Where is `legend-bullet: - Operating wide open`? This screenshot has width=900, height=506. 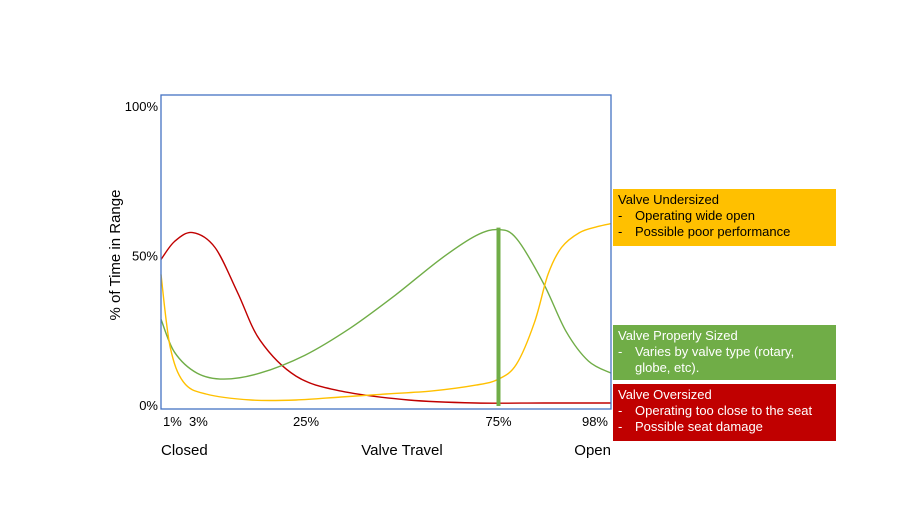
legend-bullet: - Operating wide open is located at coordinates (686, 215).